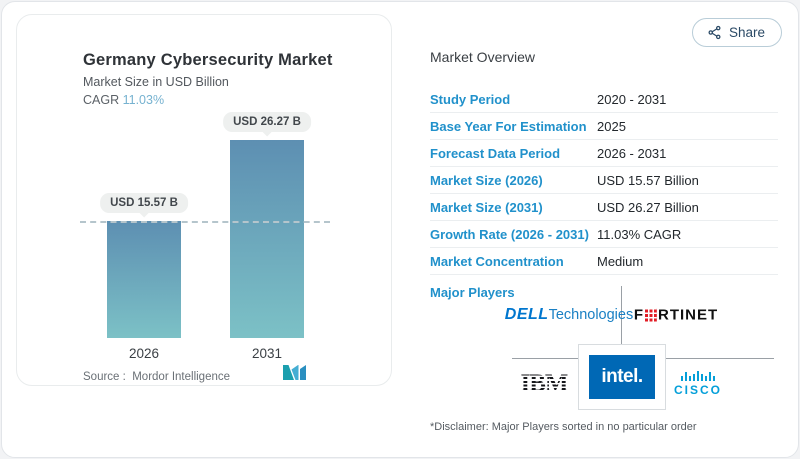 Image resolution: width=800 pixels, height=459 pixels. Describe the element at coordinates (632, 99) in the screenshot. I see `row-value: 2020 - 2031` at that location.